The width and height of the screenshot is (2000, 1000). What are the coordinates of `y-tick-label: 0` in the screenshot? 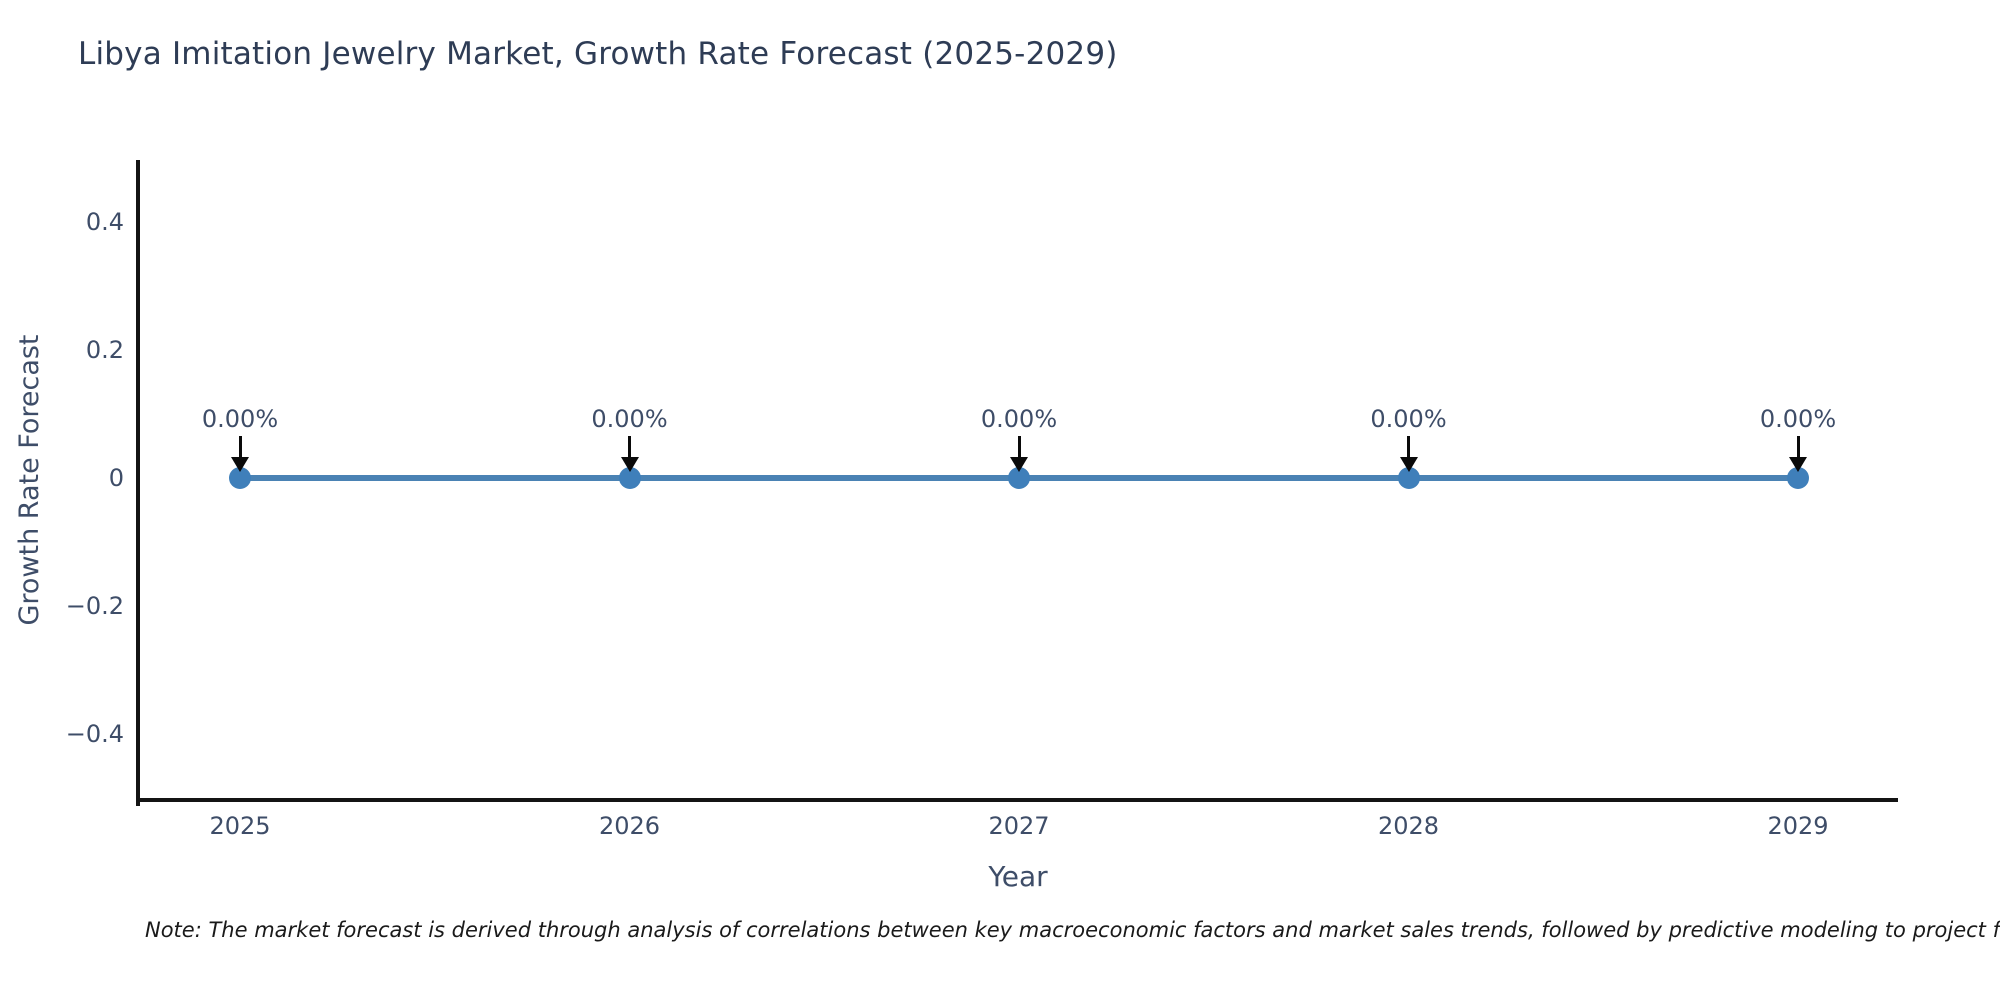 It's located at (116, 478).